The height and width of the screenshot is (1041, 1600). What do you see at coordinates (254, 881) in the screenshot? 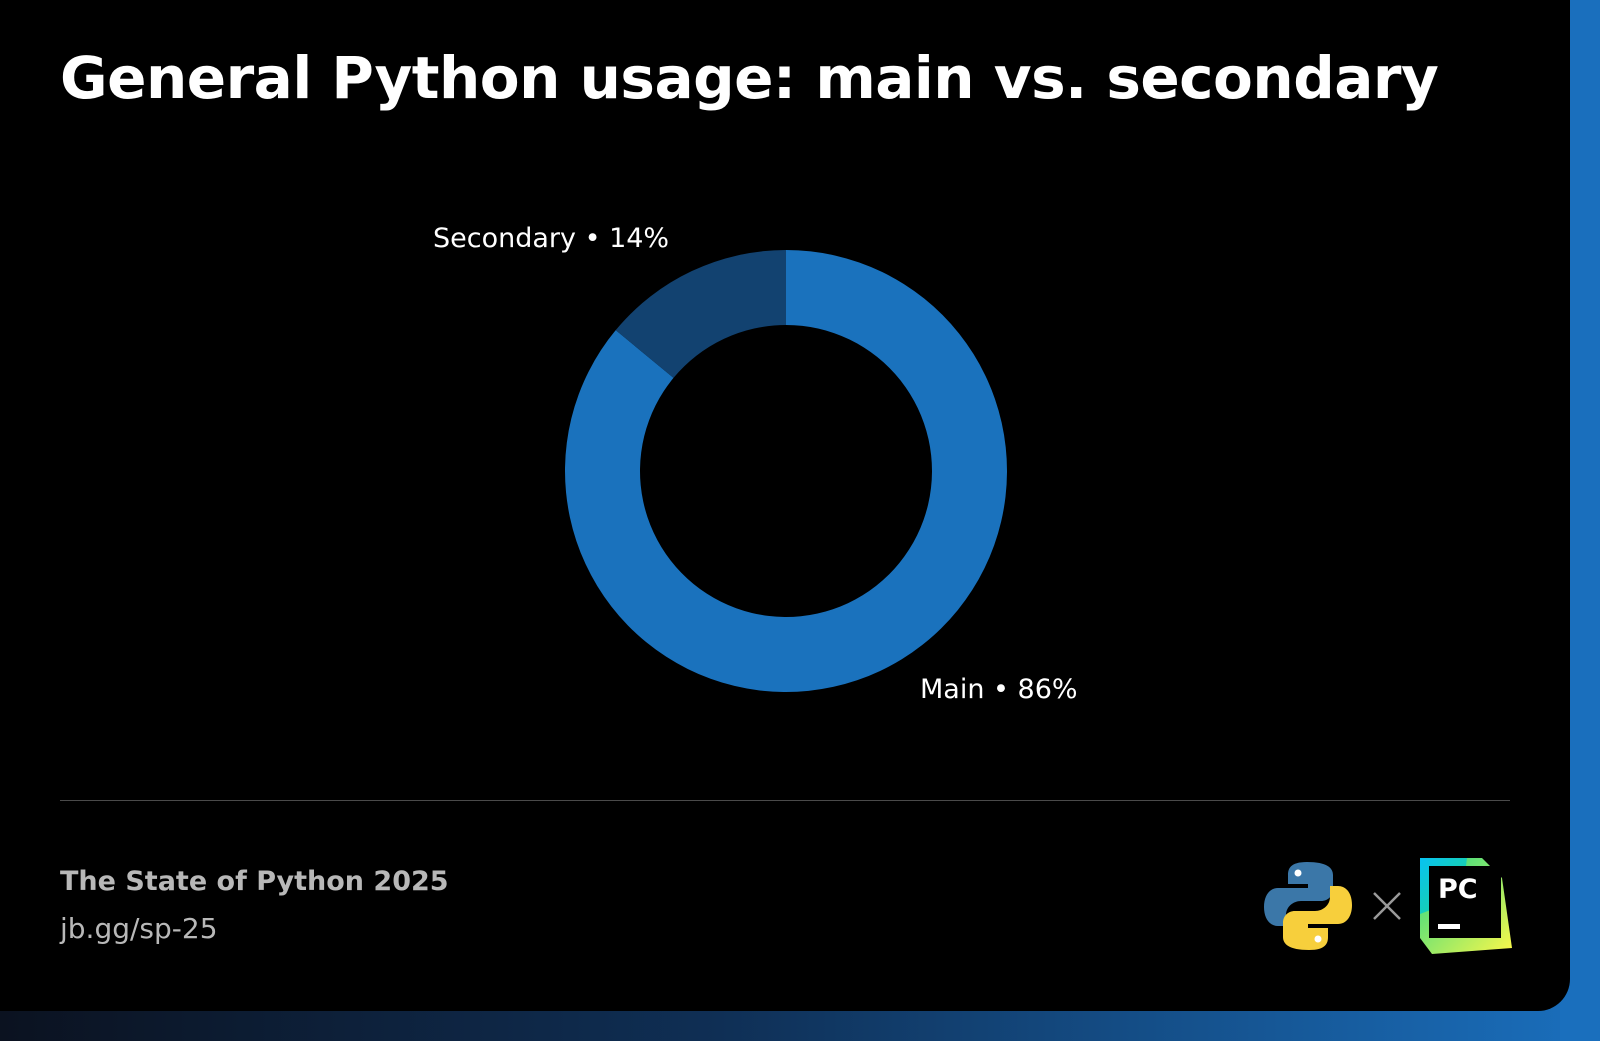
I see `source-title: The State of Python 2025` at bounding box center [254, 881].